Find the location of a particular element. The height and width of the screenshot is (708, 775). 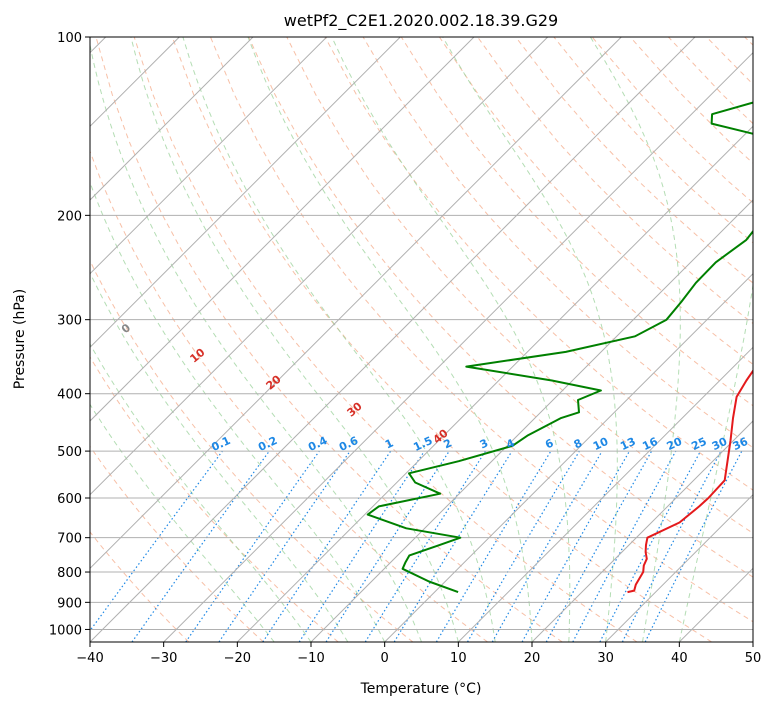

y-tick-label: 200 is located at coordinates (69, 216).